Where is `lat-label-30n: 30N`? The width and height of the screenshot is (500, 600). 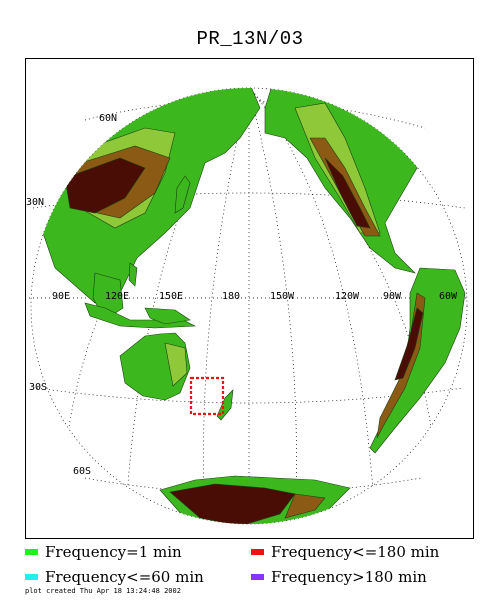 lat-label-30n: 30N is located at coordinates (35, 202).